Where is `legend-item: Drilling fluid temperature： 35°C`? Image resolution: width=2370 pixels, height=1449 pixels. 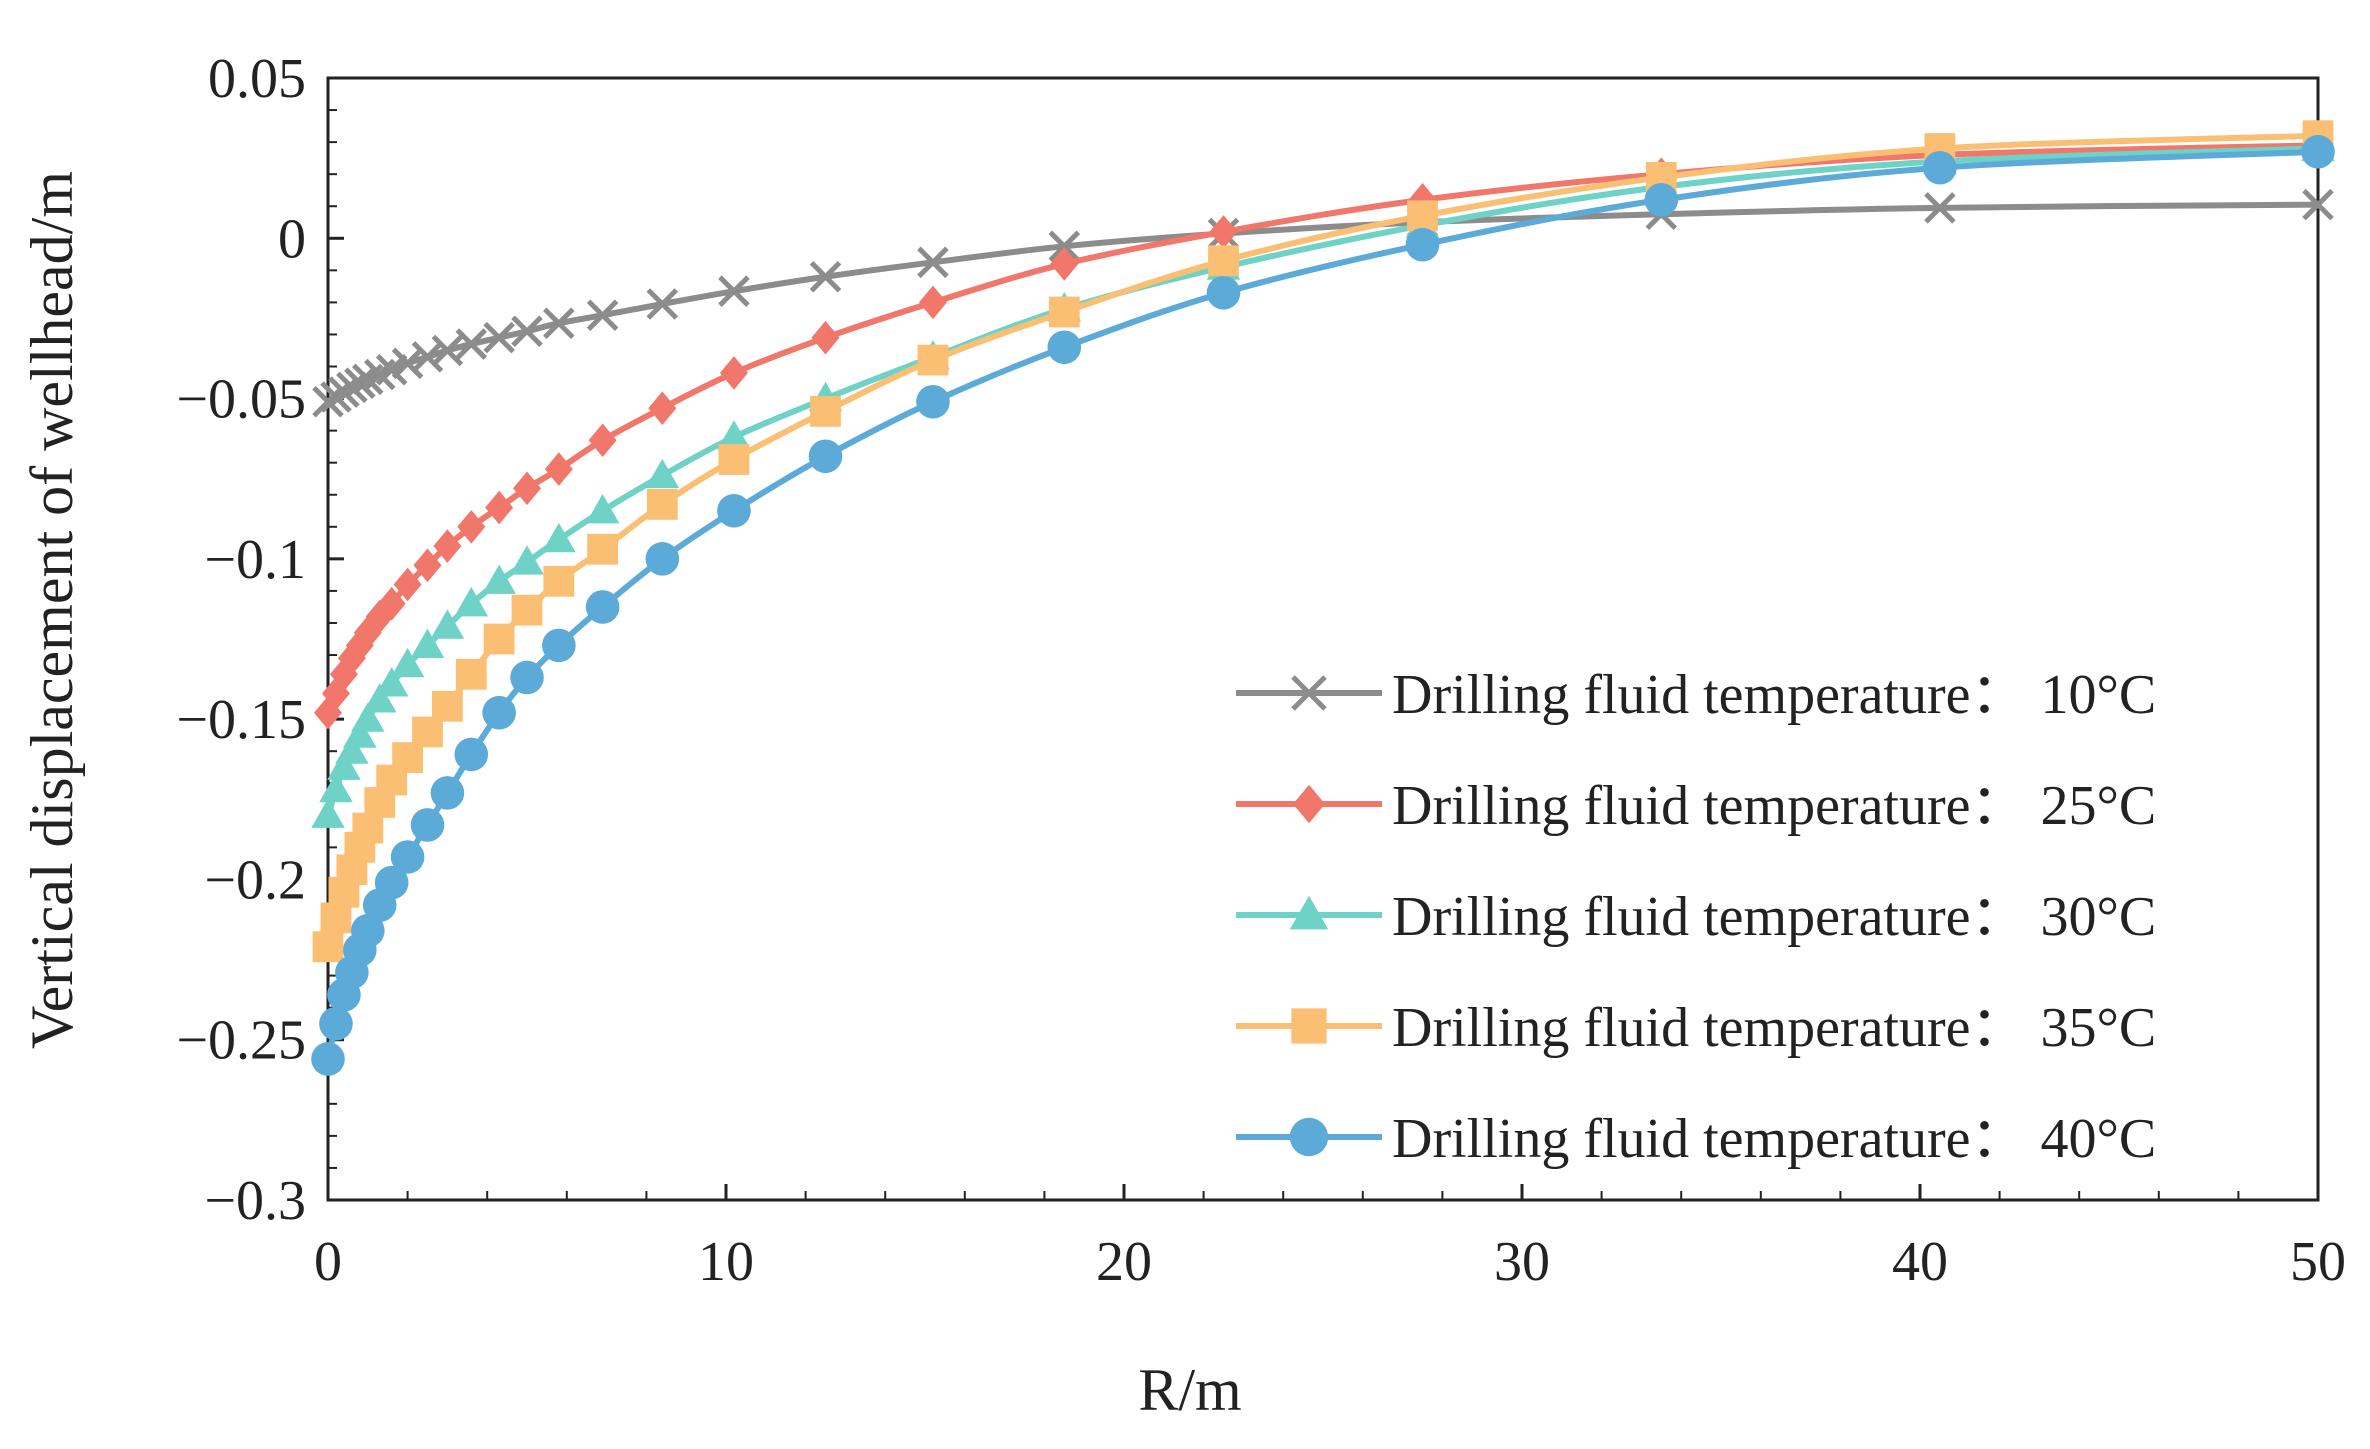 legend-item: Drilling fluid temperature： 35°C is located at coordinates (1696, 1028).